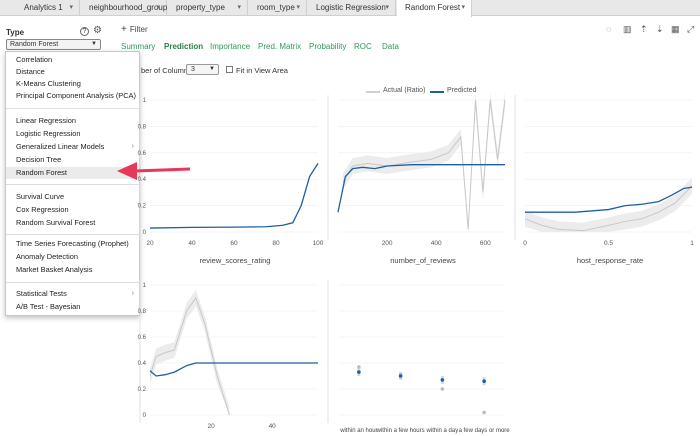 This screenshot has width=700, height=436. Describe the element at coordinates (230, 46) in the screenshot. I see `subtab-importance: Importance` at that location.